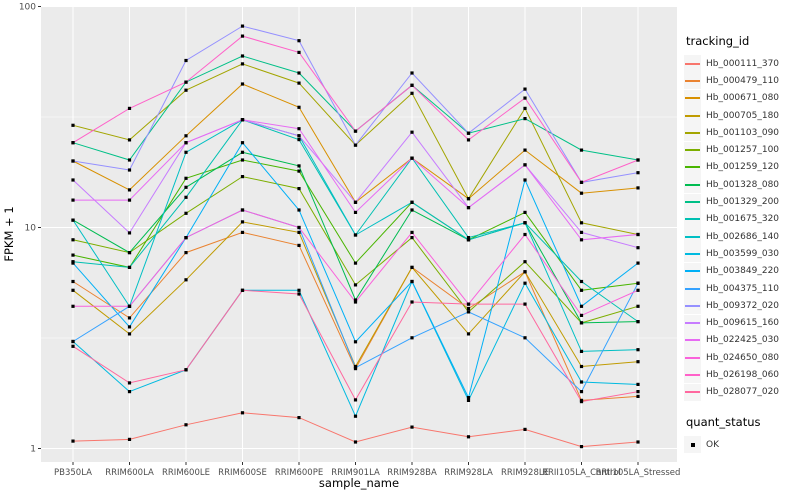 The image size is (800, 500). I want to click on legend-entry-label: Hb_004375_110, so click(743, 288).